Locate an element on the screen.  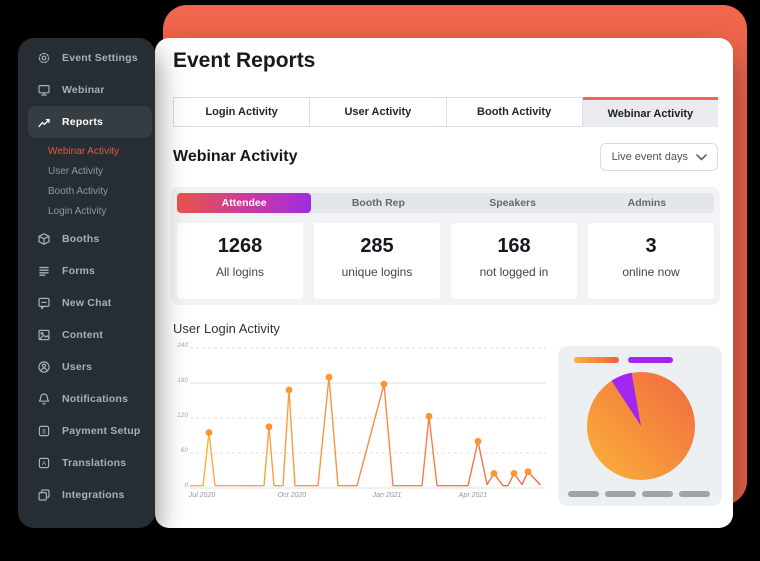
sidebar-item-label: Booths is located at coordinates (81, 239).